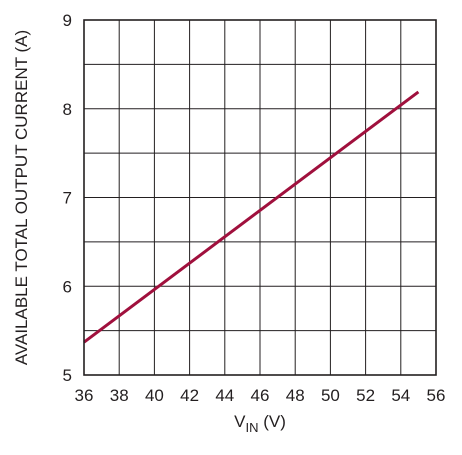 This screenshot has width=462, height=455. Describe the element at coordinates (330, 395) in the screenshot. I see `x-tick-label: 50` at that location.